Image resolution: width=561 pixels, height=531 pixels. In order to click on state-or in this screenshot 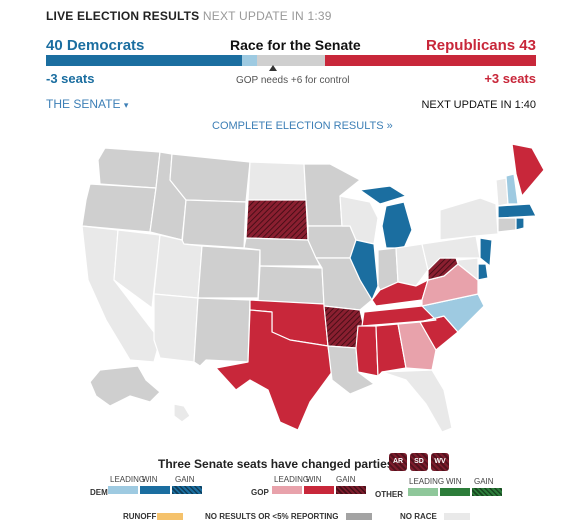, I will do `click(119, 208)`.